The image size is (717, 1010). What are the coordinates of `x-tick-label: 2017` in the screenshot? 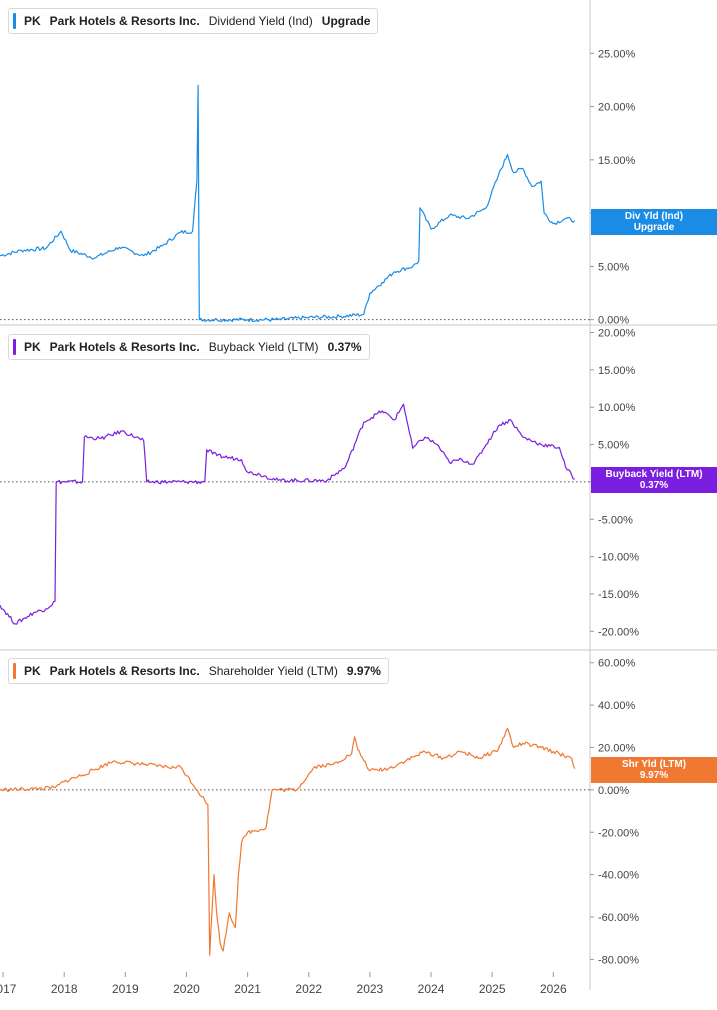 It's located at (8, 989).